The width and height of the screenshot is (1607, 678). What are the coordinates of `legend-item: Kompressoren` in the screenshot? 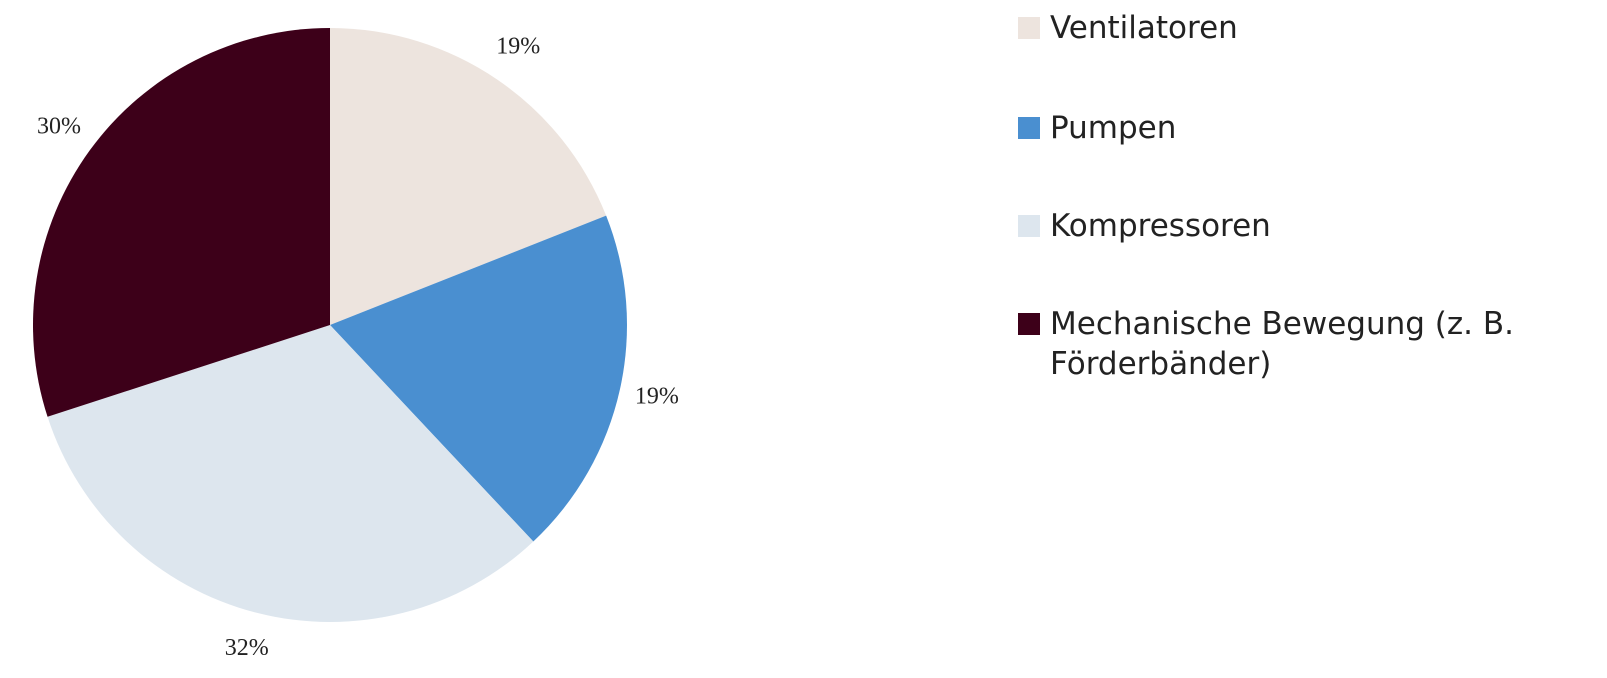 It's located at (1308, 226).